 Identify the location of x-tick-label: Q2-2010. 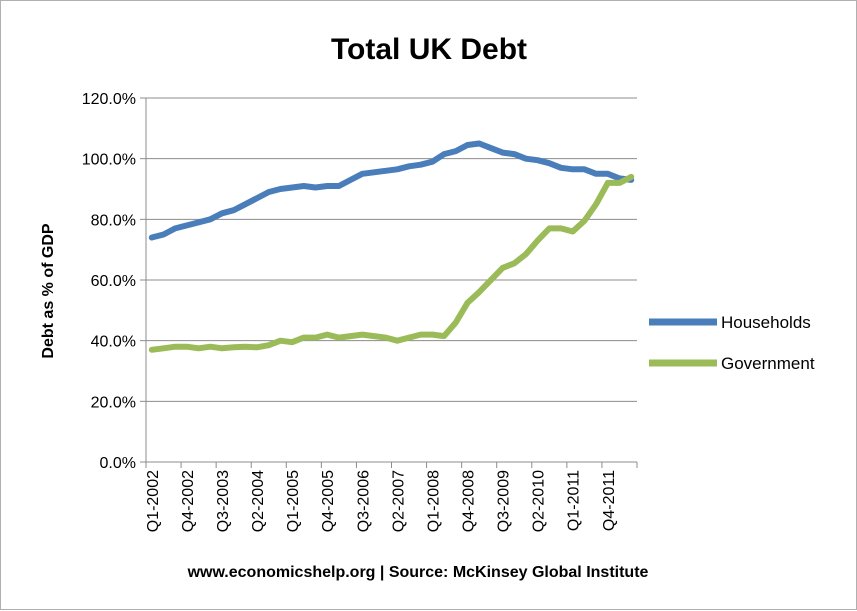
(539, 501).